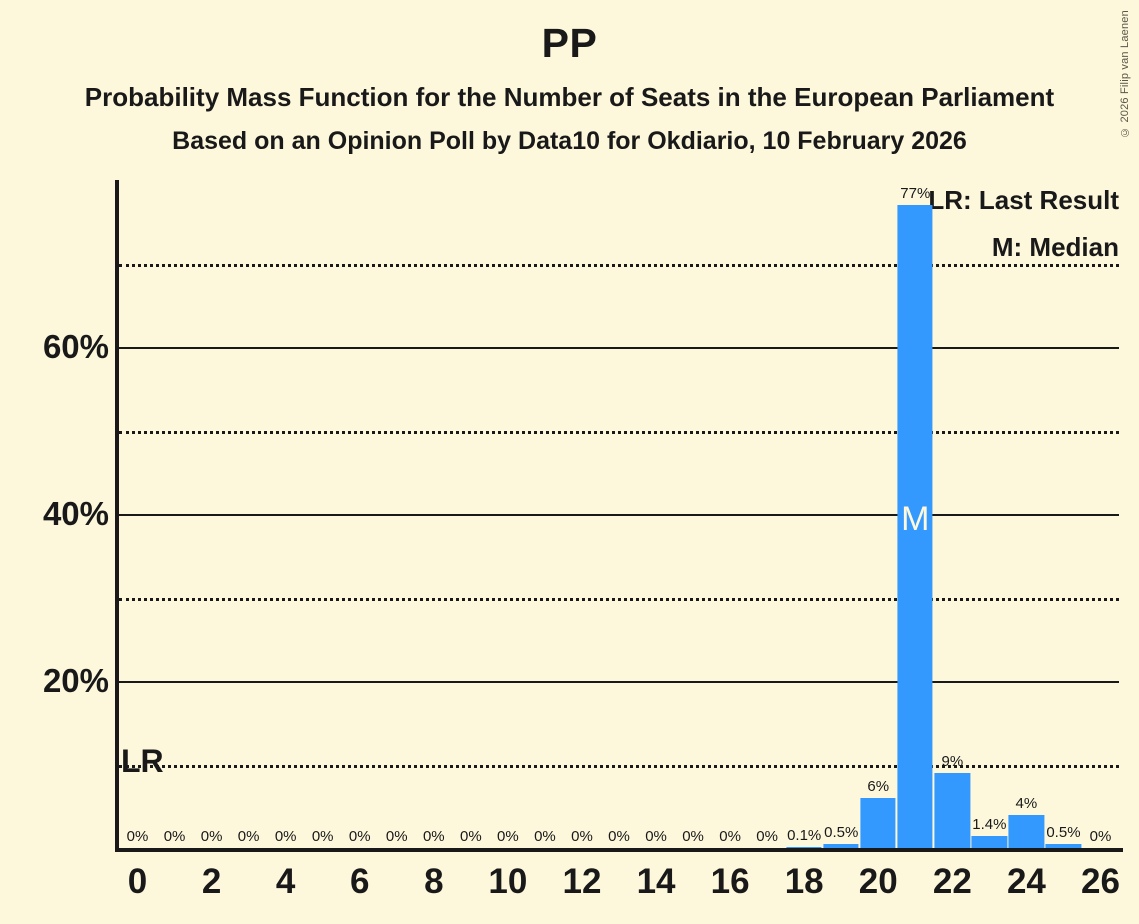 The width and height of the screenshot is (1139, 924). Describe the element at coordinates (878, 881) in the screenshot. I see `x-axis-tick-20: 20` at that location.